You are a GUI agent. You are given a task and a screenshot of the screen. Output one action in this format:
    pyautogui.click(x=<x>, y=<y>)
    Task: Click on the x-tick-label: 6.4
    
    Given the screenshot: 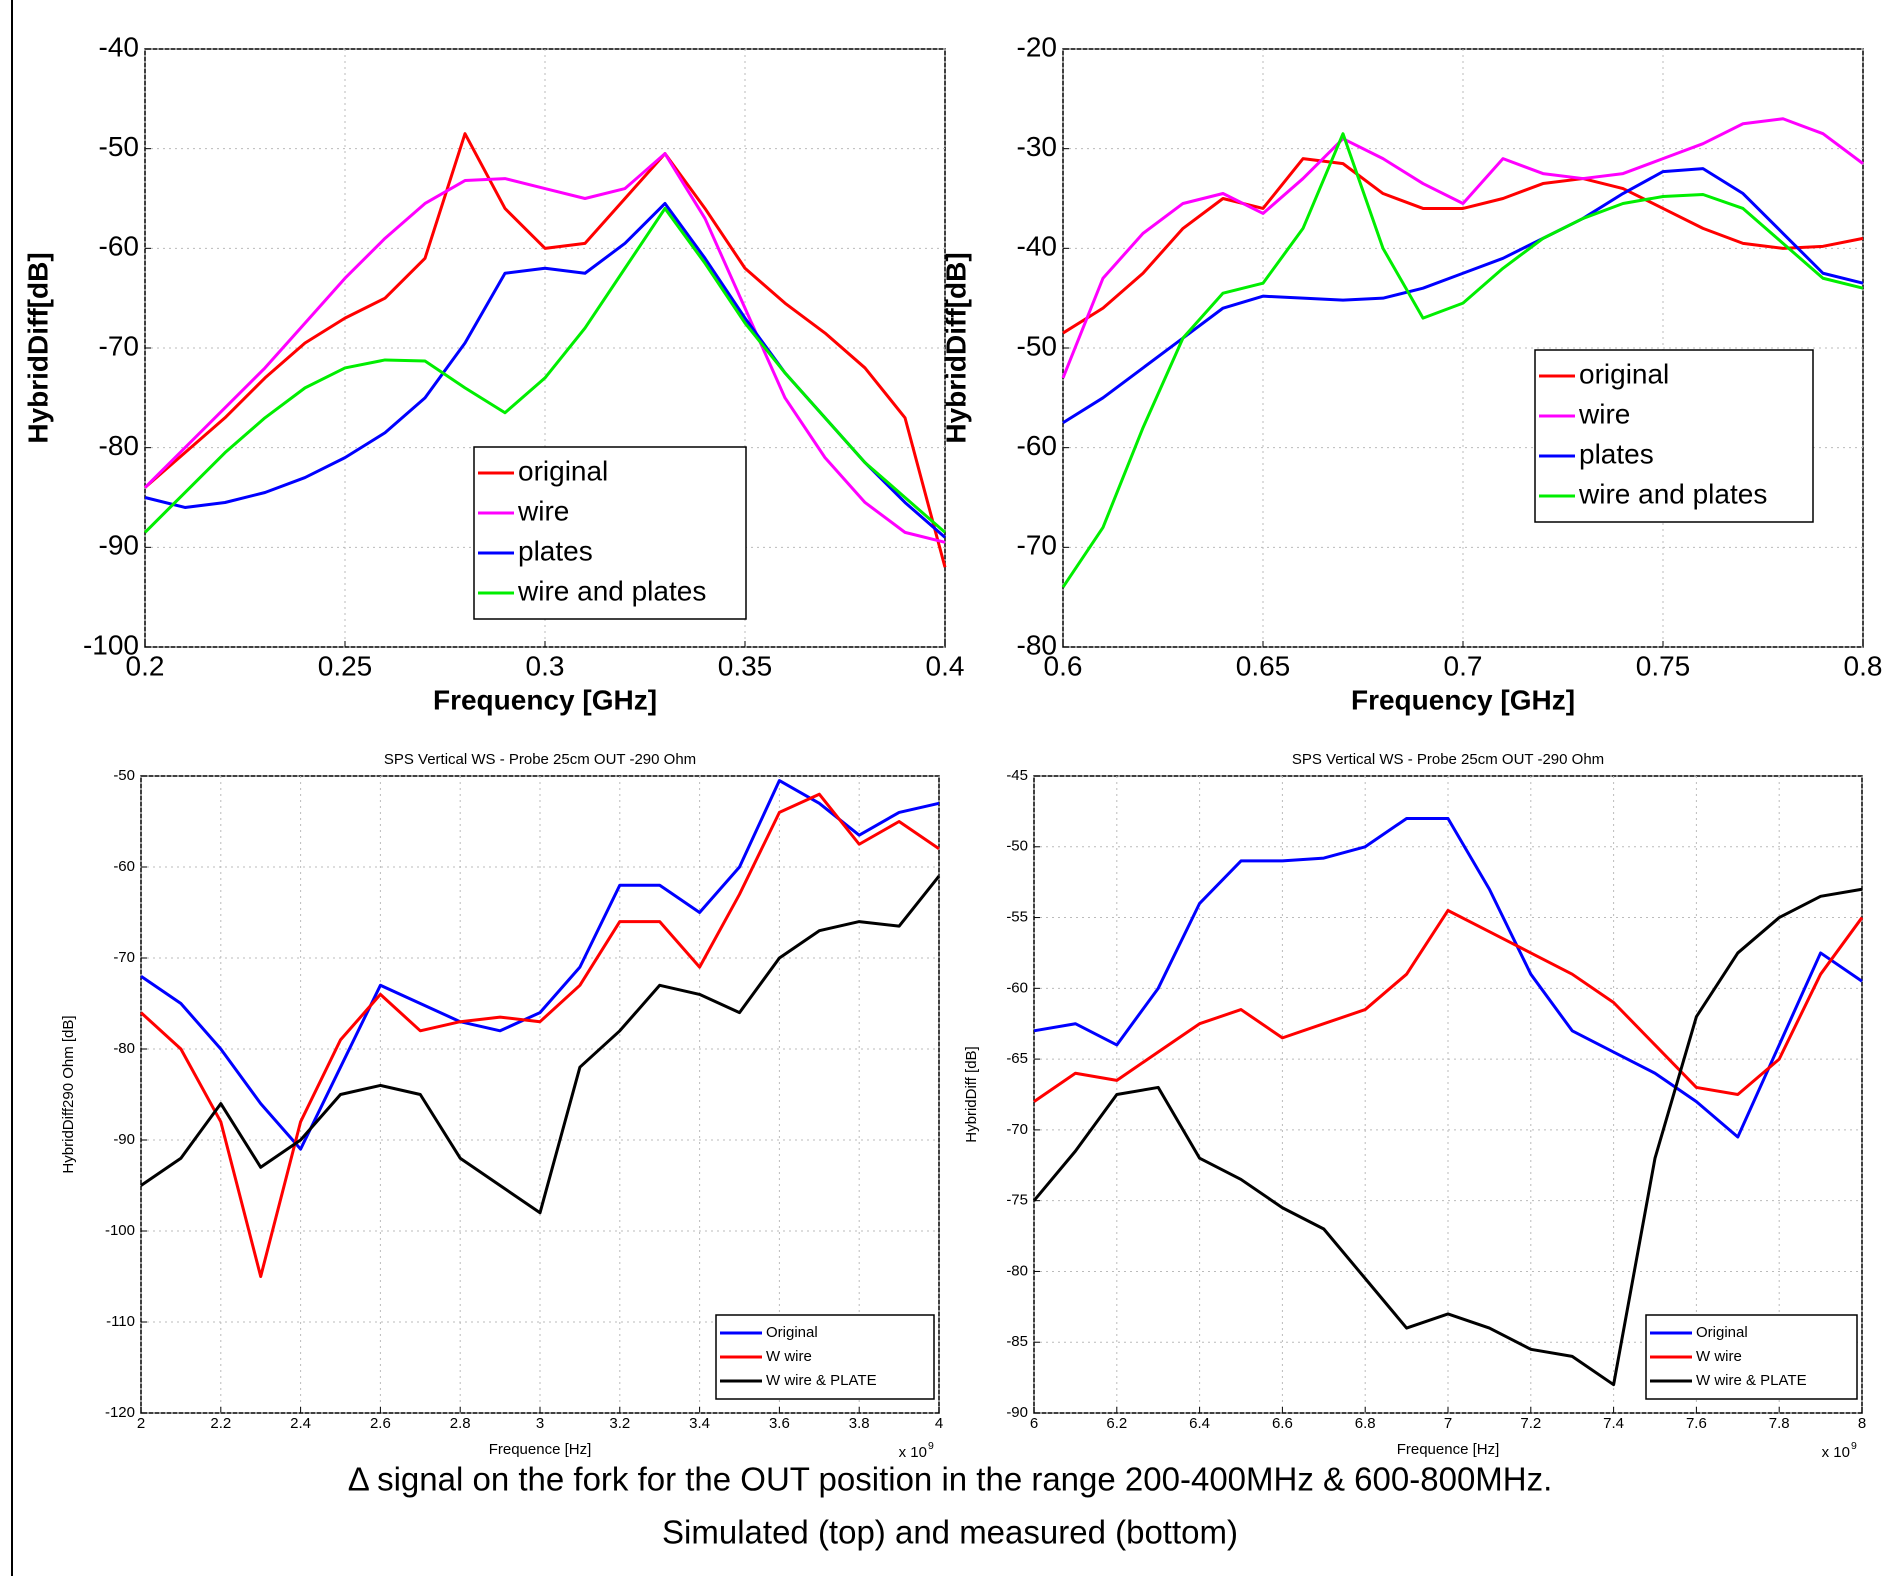 What is the action you would take?
    pyautogui.click(x=1199, y=1423)
    